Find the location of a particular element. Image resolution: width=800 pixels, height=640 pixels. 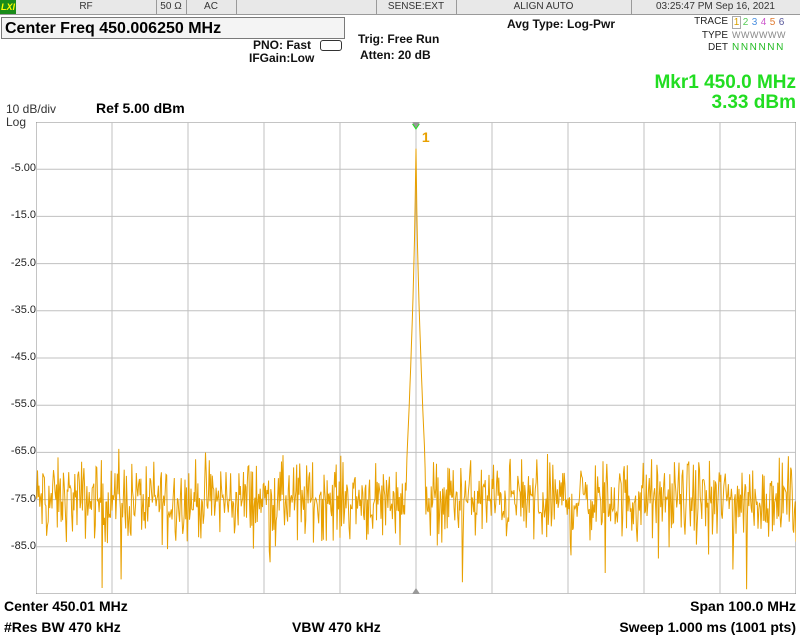

ifgain-setting: IFGain:Low is located at coordinates (282, 58).